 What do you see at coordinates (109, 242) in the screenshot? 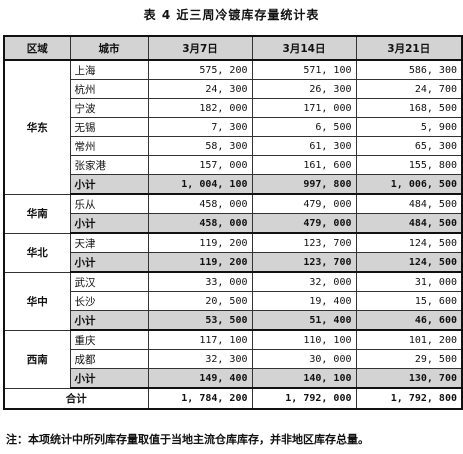
I see `city-cell: 天津` at bounding box center [109, 242].